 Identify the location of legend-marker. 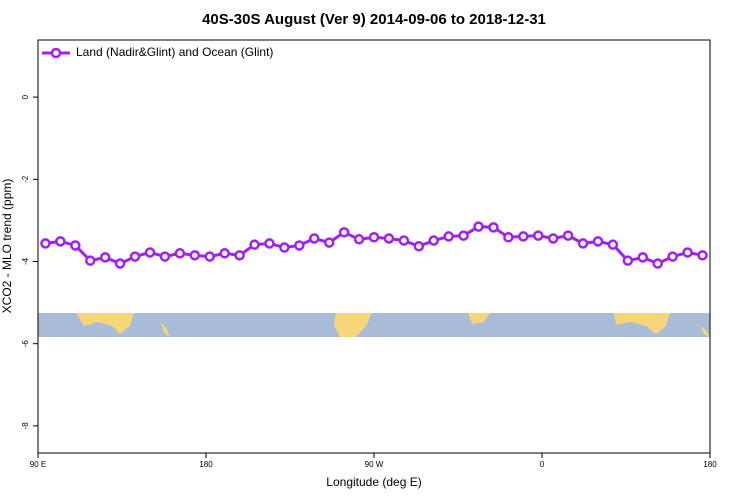
(56, 53).